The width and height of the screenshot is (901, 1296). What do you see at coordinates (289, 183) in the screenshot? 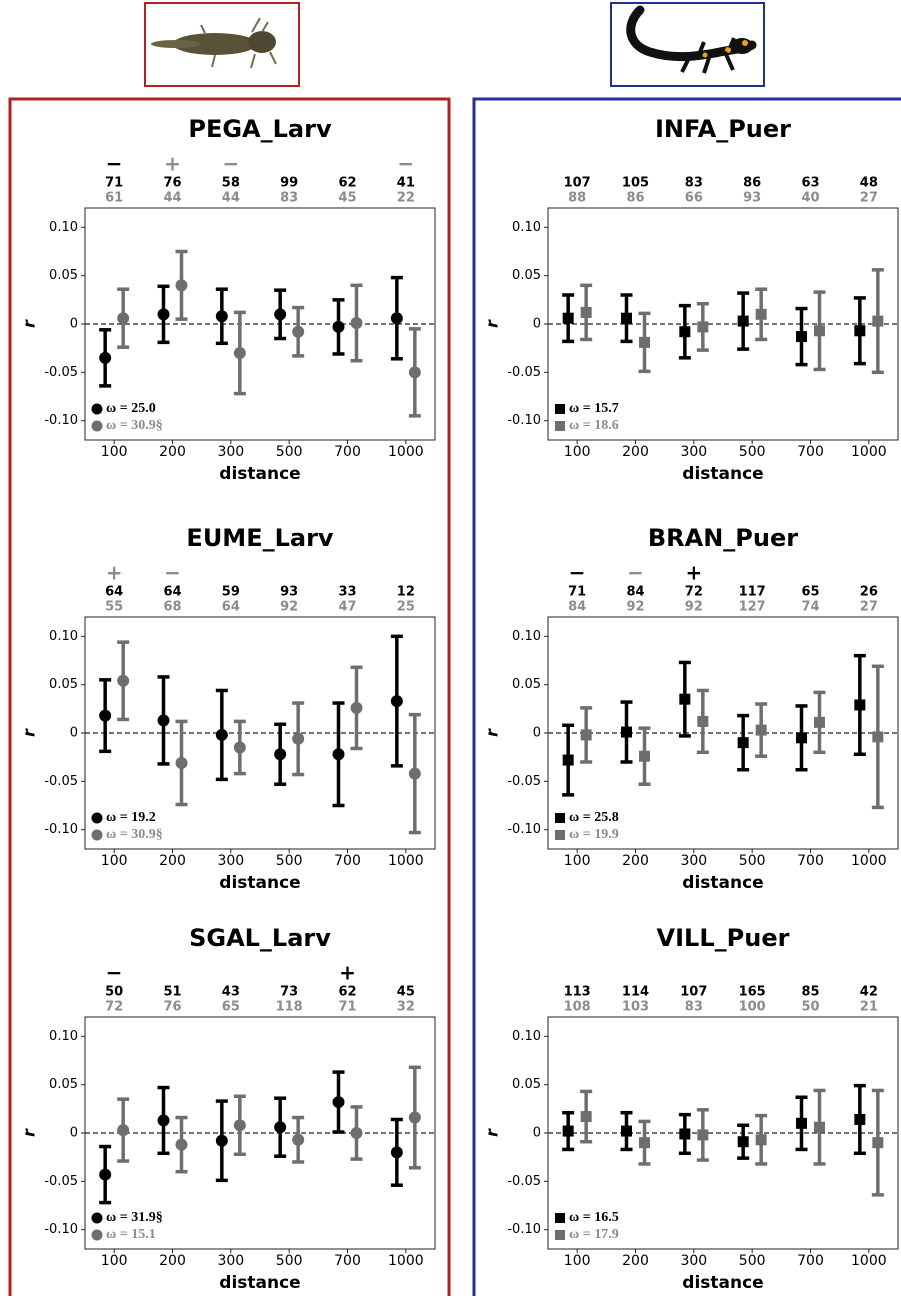
I see `sample-size: 99` at bounding box center [289, 183].